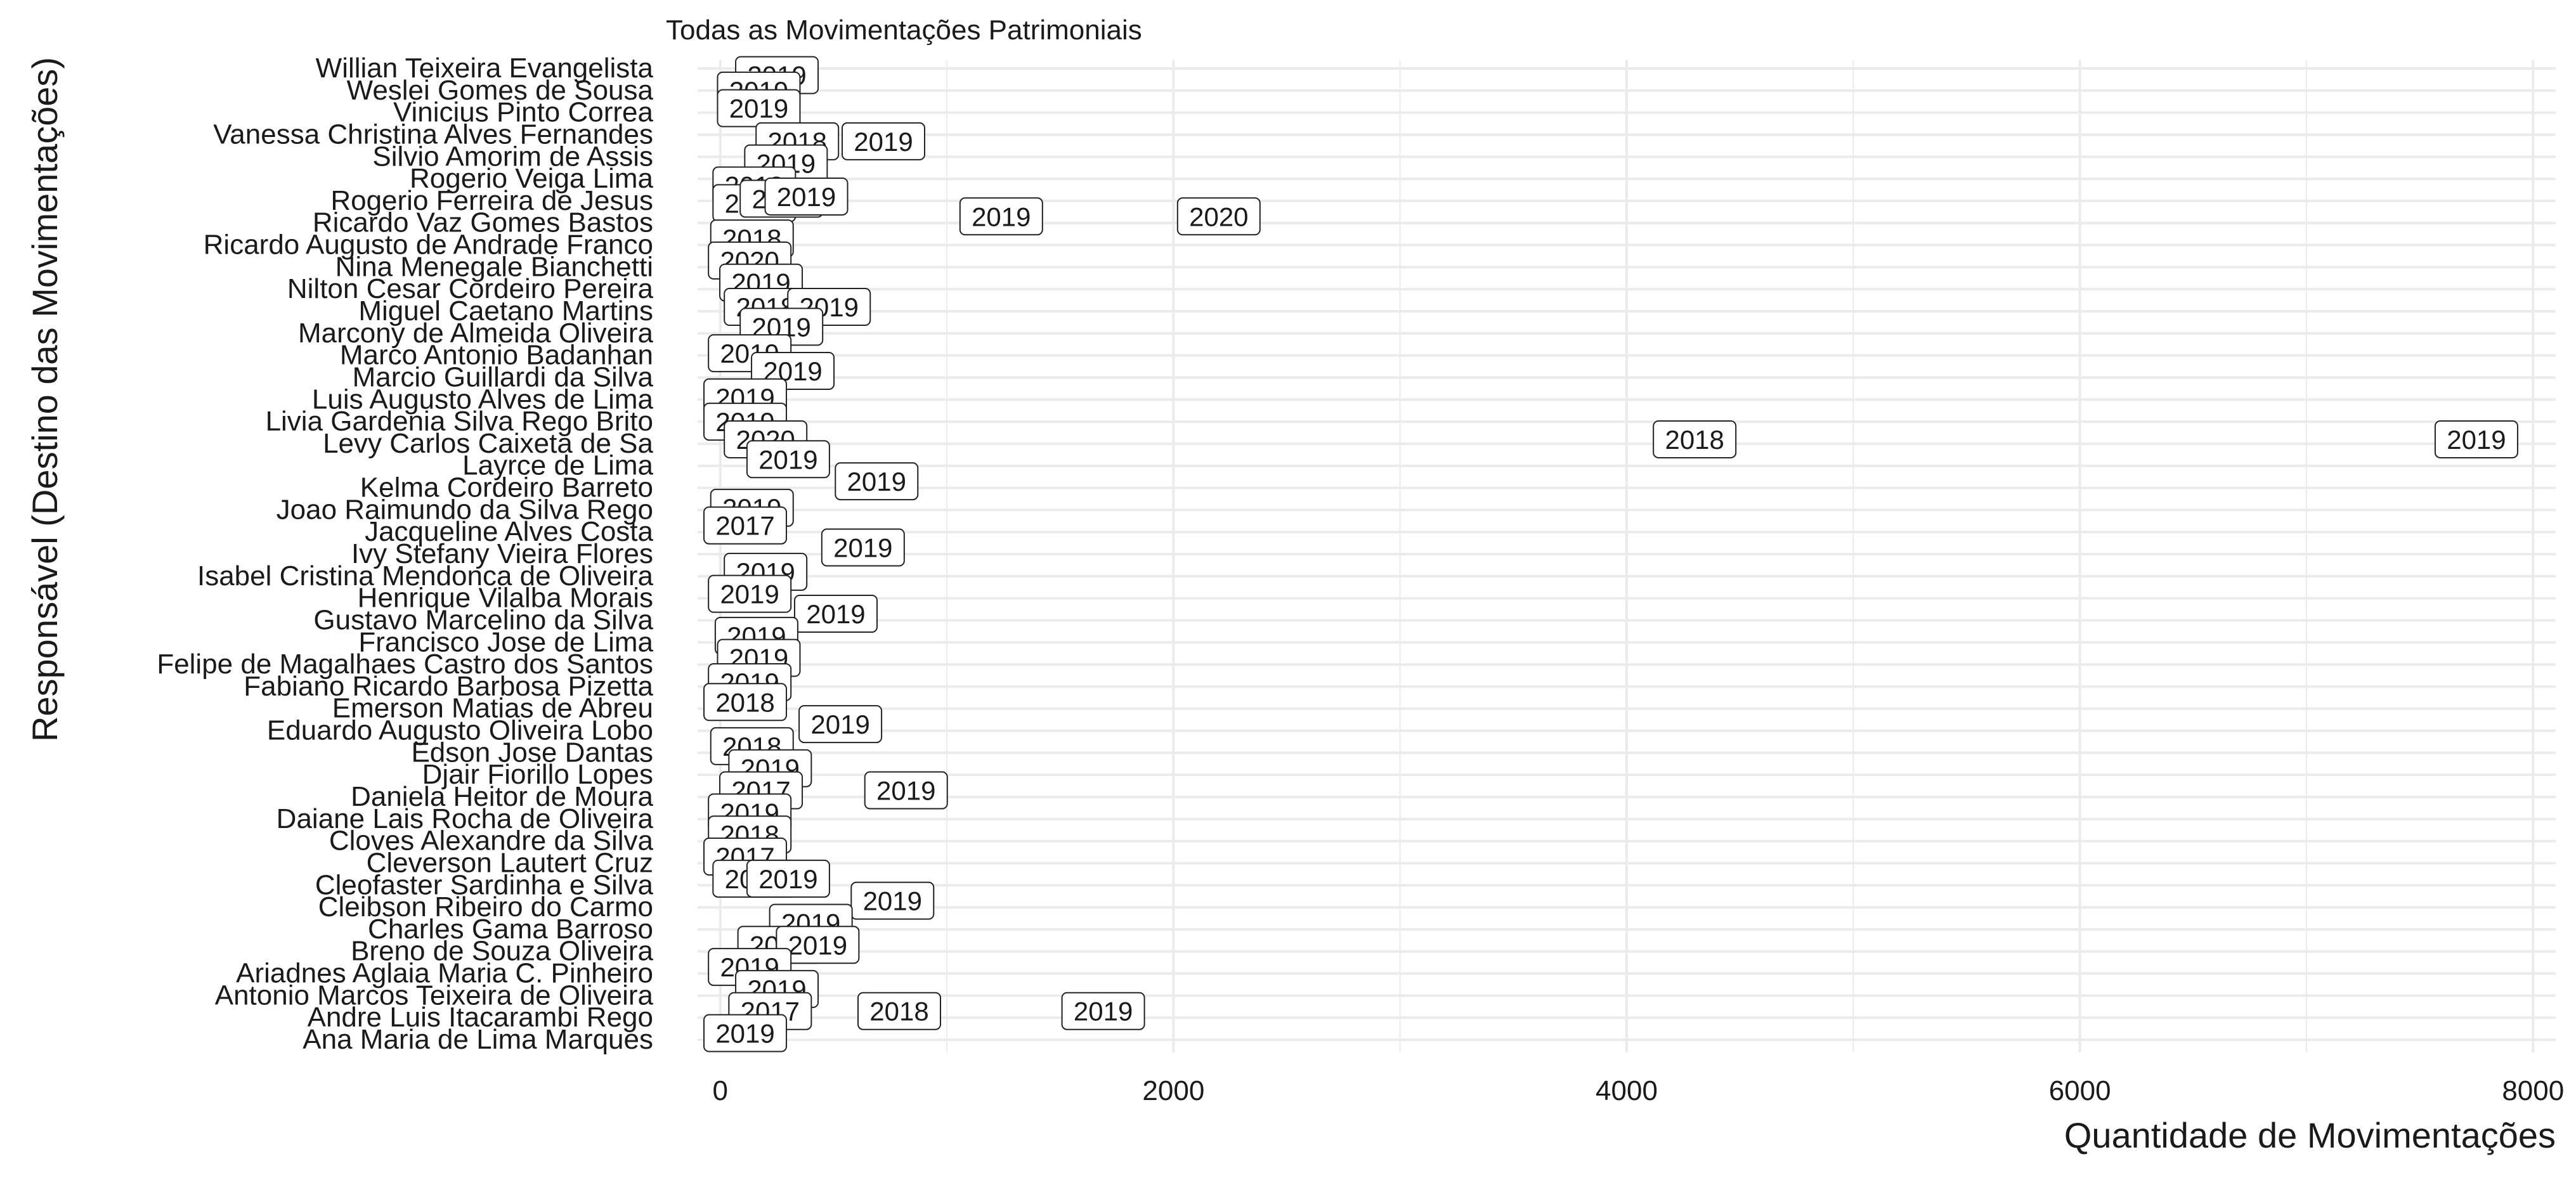  What do you see at coordinates (493, 708) in the screenshot?
I see `y-tick-label: Emerson Matias de Abreu` at bounding box center [493, 708].